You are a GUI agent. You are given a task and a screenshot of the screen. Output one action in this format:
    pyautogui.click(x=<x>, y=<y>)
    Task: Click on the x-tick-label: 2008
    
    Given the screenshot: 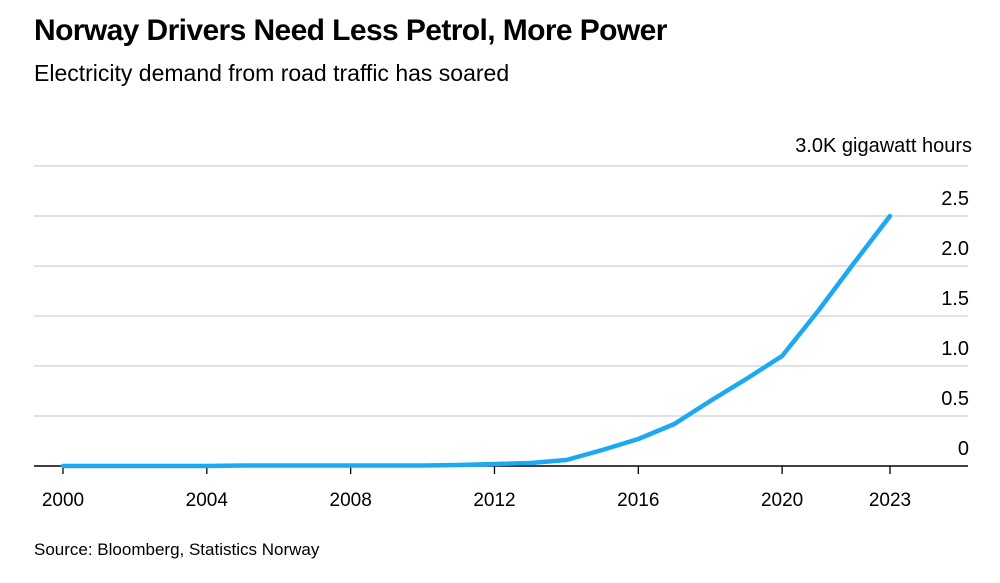 What is the action you would take?
    pyautogui.click(x=351, y=500)
    